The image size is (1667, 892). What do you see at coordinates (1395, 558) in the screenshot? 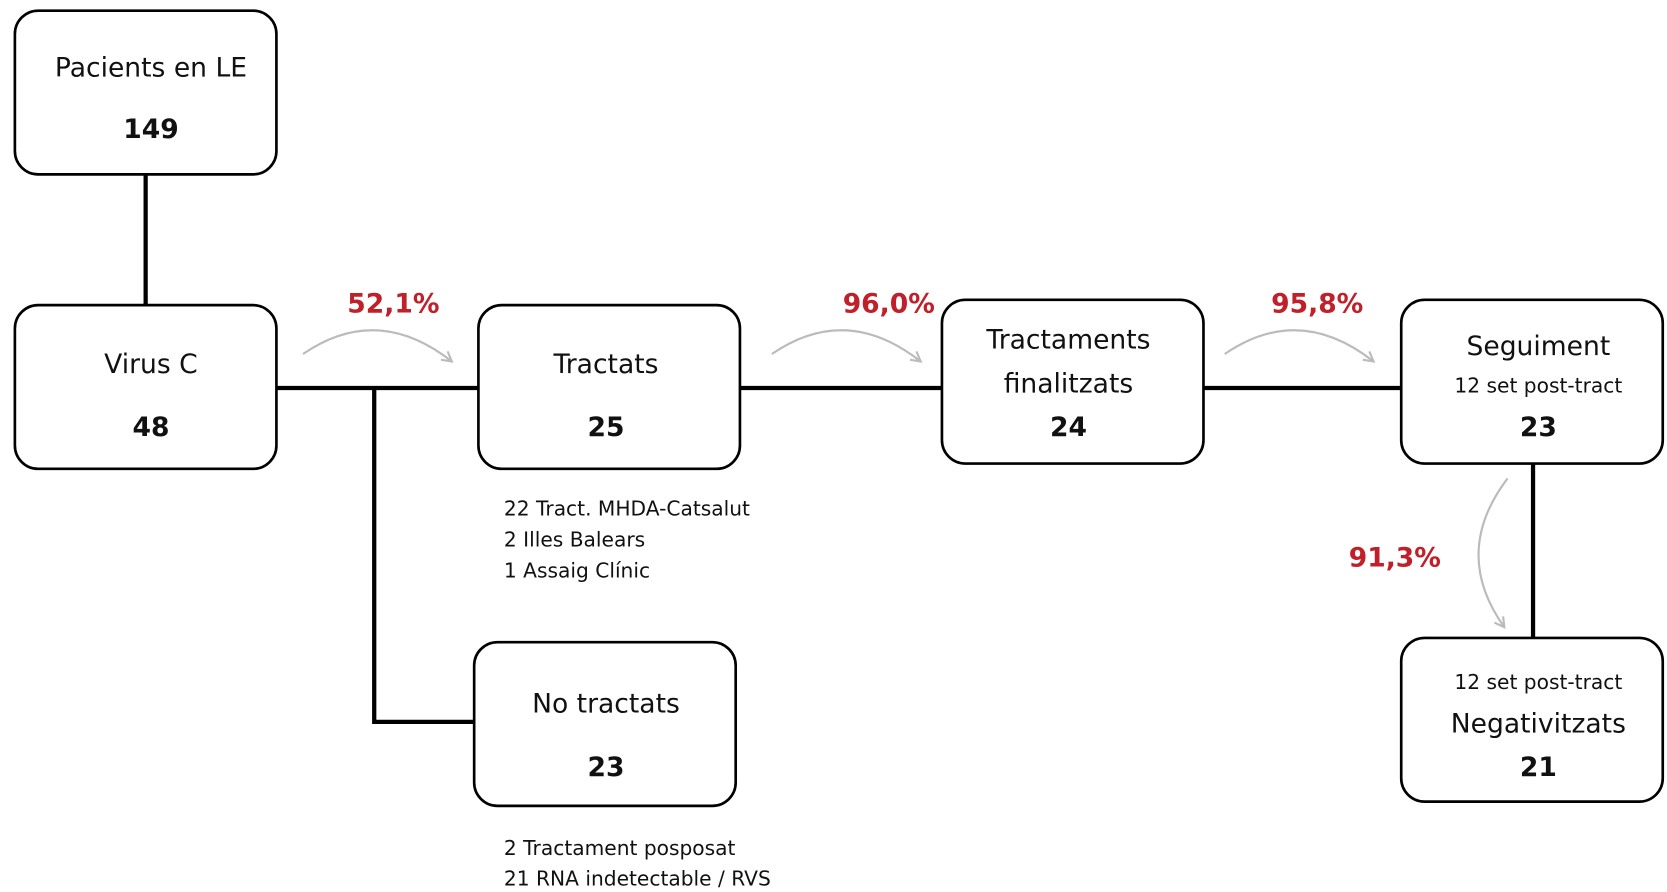
I see `percentage: 91,3%` at bounding box center [1395, 558].